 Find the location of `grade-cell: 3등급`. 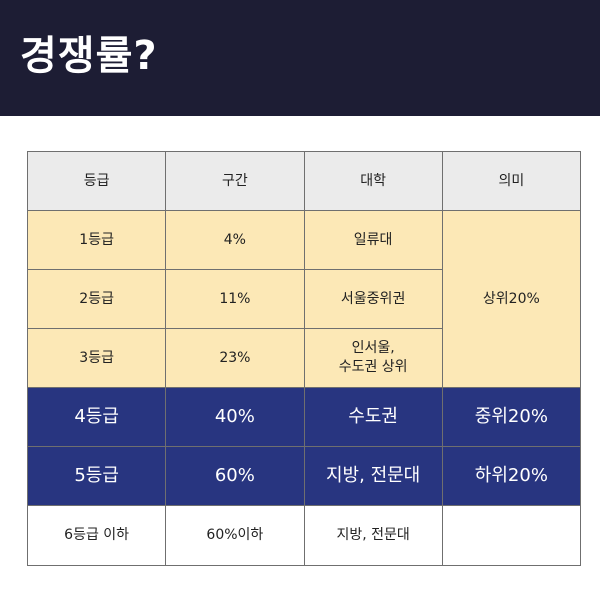

grade-cell: 3등급 is located at coordinates (96, 358).